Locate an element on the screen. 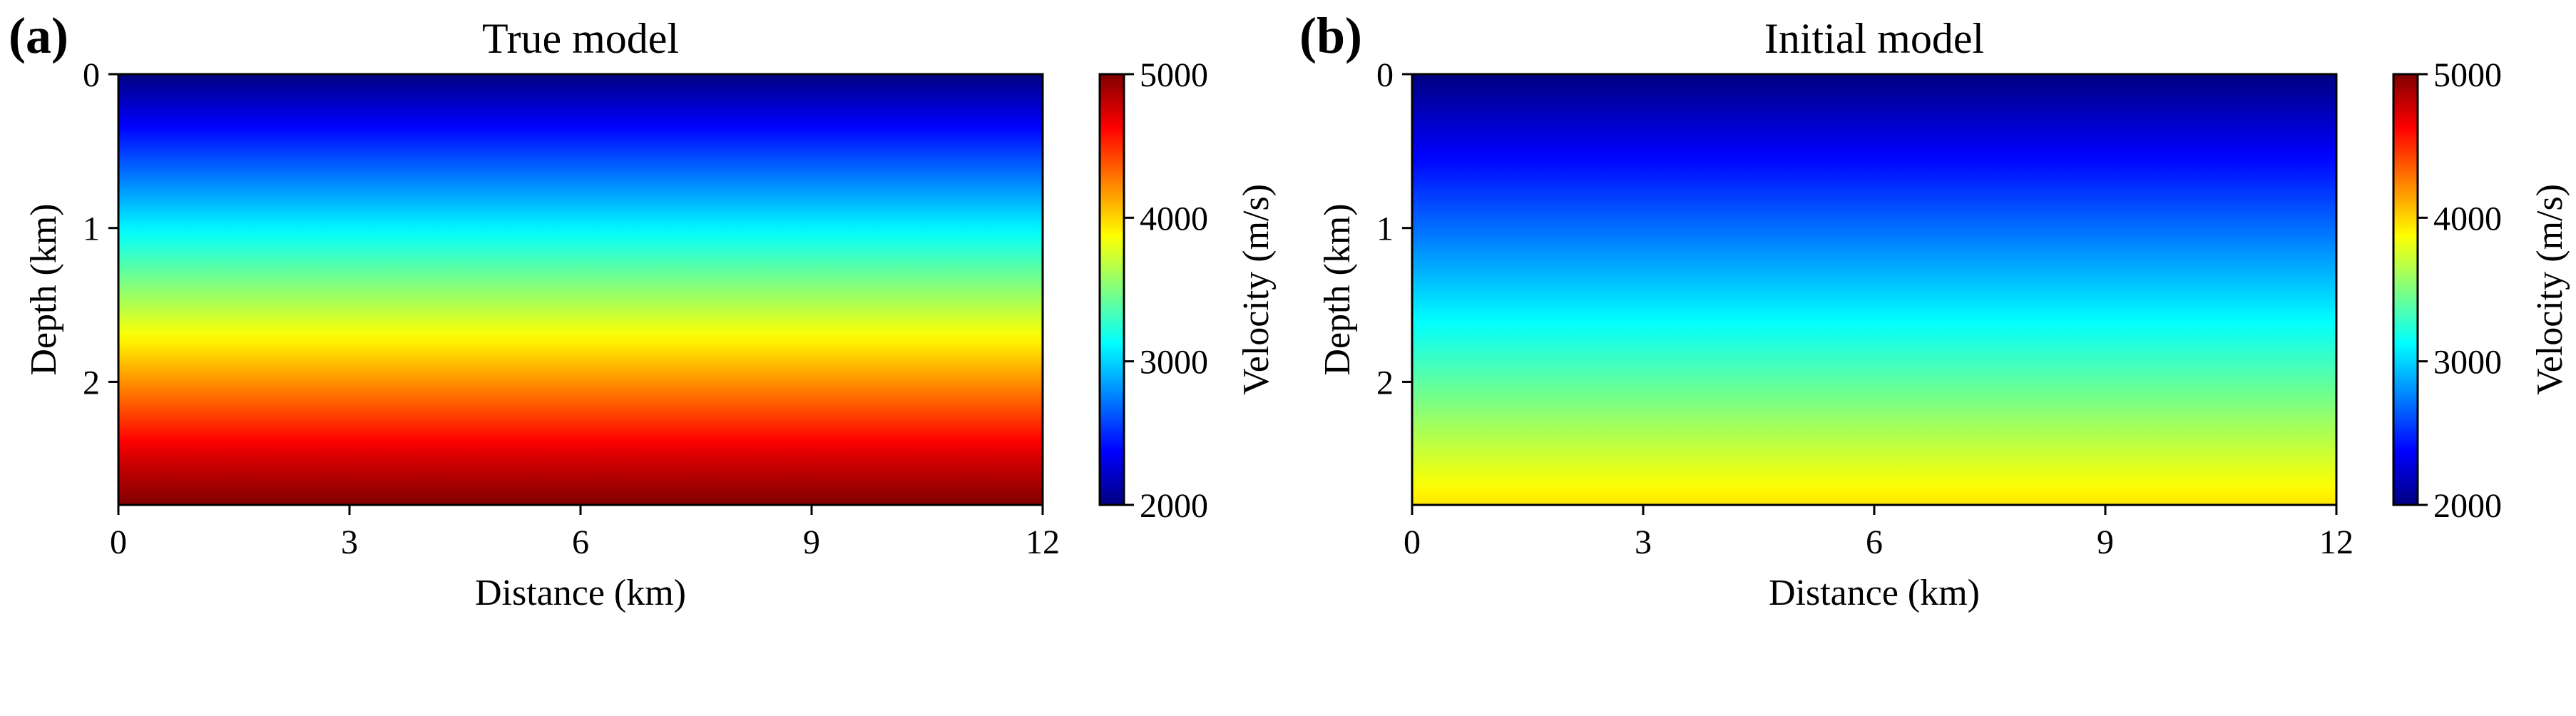 The width and height of the screenshot is (2576, 716). panel-label-b: (b) is located at coordinates (1330, 35).